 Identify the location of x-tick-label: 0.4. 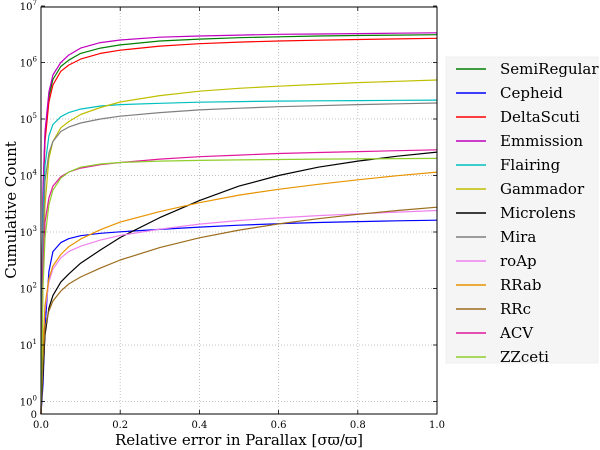
(199, 425).